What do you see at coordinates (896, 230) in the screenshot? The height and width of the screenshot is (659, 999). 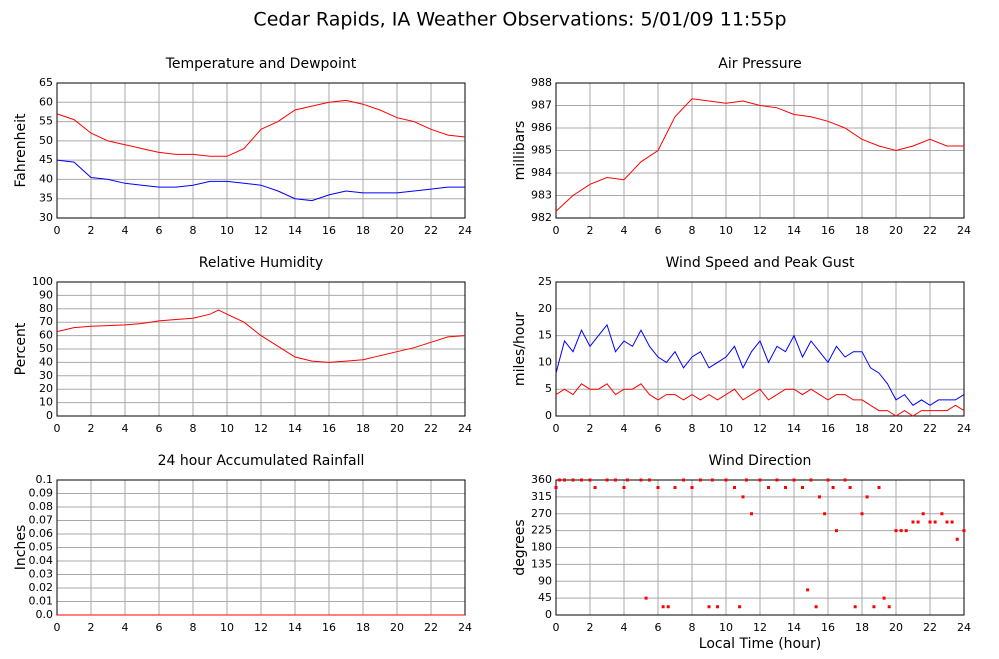 I see `x-tick-label: 20` at bounding box center [896, 230].